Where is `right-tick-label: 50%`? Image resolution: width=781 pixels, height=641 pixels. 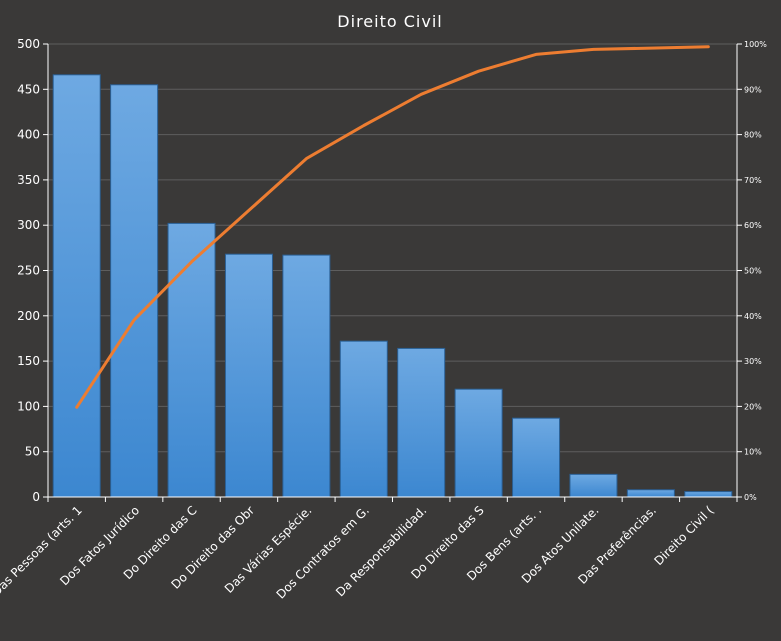
right-tick-label: 50% is located at coordinates (753, 271).